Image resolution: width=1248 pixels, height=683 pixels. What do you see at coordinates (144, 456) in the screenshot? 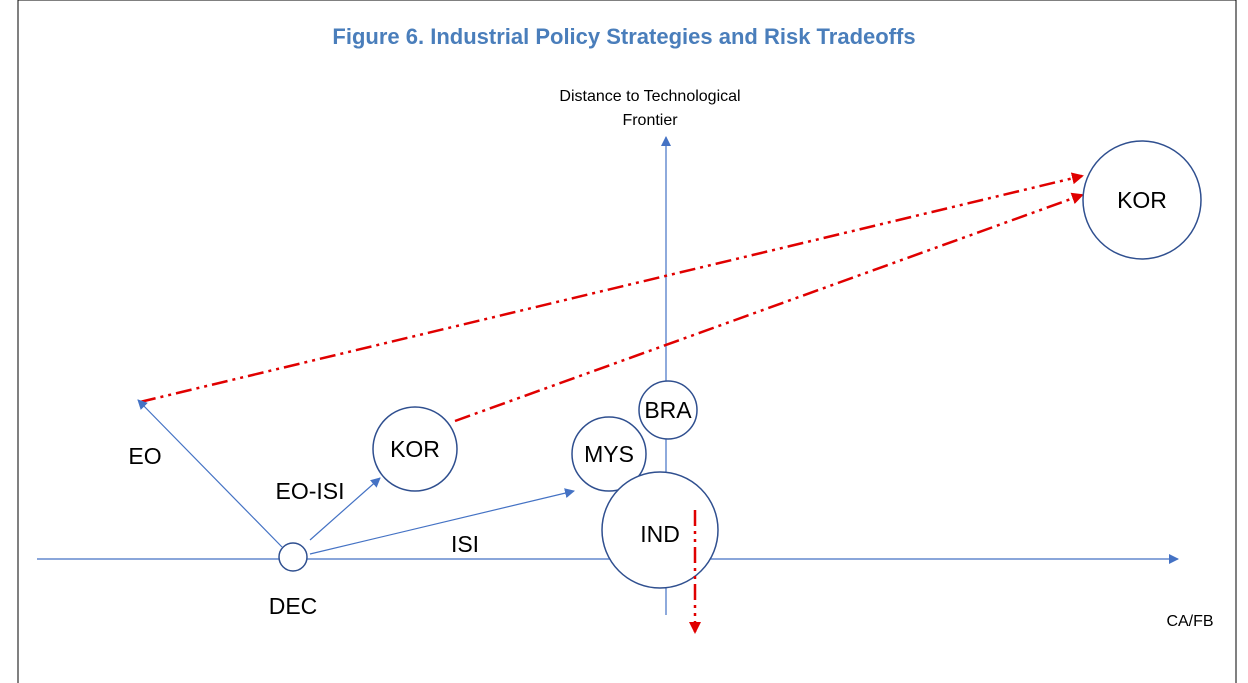
I see `arrow-label: EO` at bounding box center [144, 456].